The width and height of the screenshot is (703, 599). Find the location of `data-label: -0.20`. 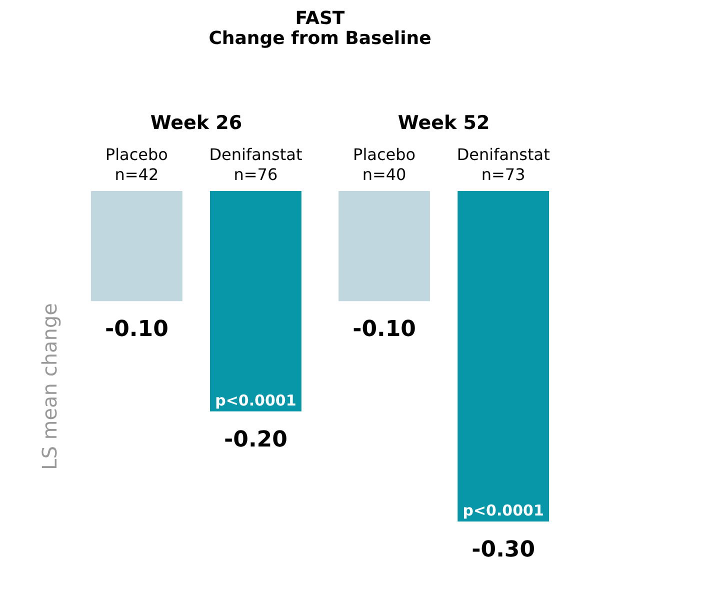

data-label: -0.20 is located at coordinates (256, 439).